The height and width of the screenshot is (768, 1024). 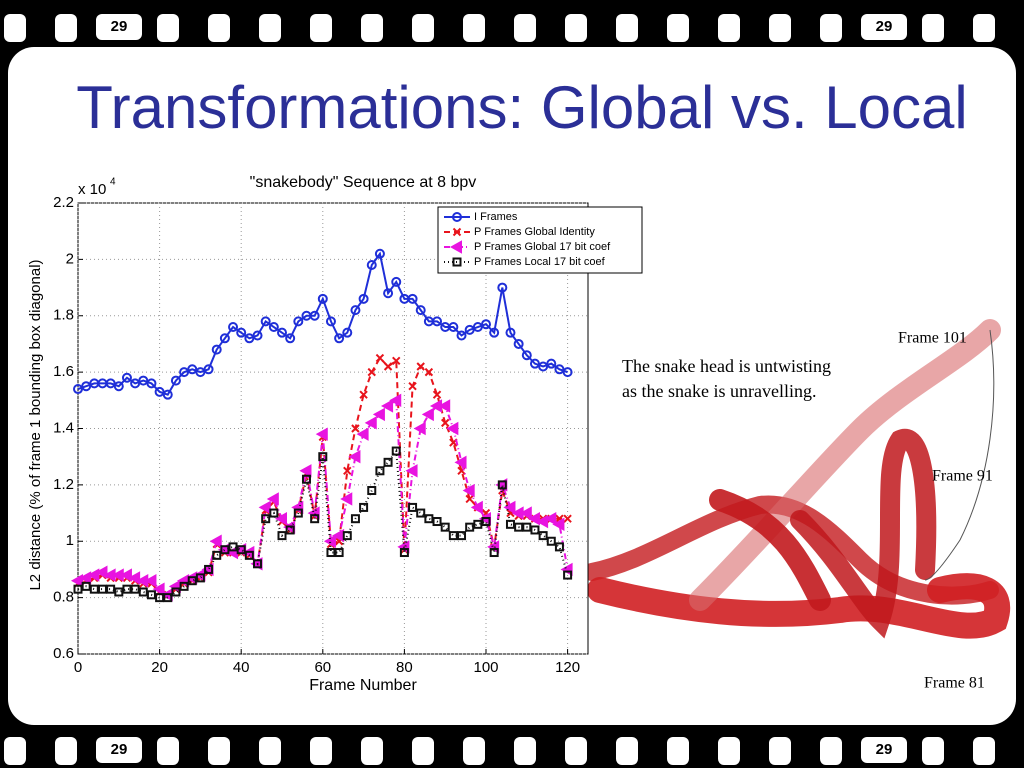 What do you see at coordinates (63, 484) in the screenshot?
I see `y-tick-label: 1.2` at bounding box center [63, 484].